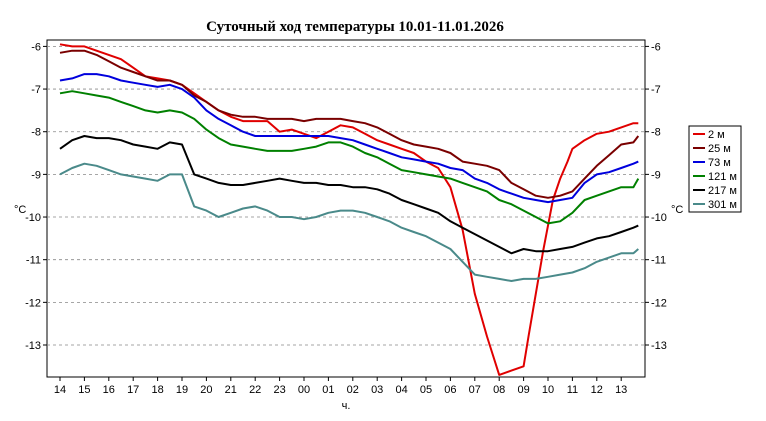 The width and height of the screenshot is (766, 421). Describe the element at coordinates (523, 390) in the screenshot. I see `x-tick-label: 09` at that location.